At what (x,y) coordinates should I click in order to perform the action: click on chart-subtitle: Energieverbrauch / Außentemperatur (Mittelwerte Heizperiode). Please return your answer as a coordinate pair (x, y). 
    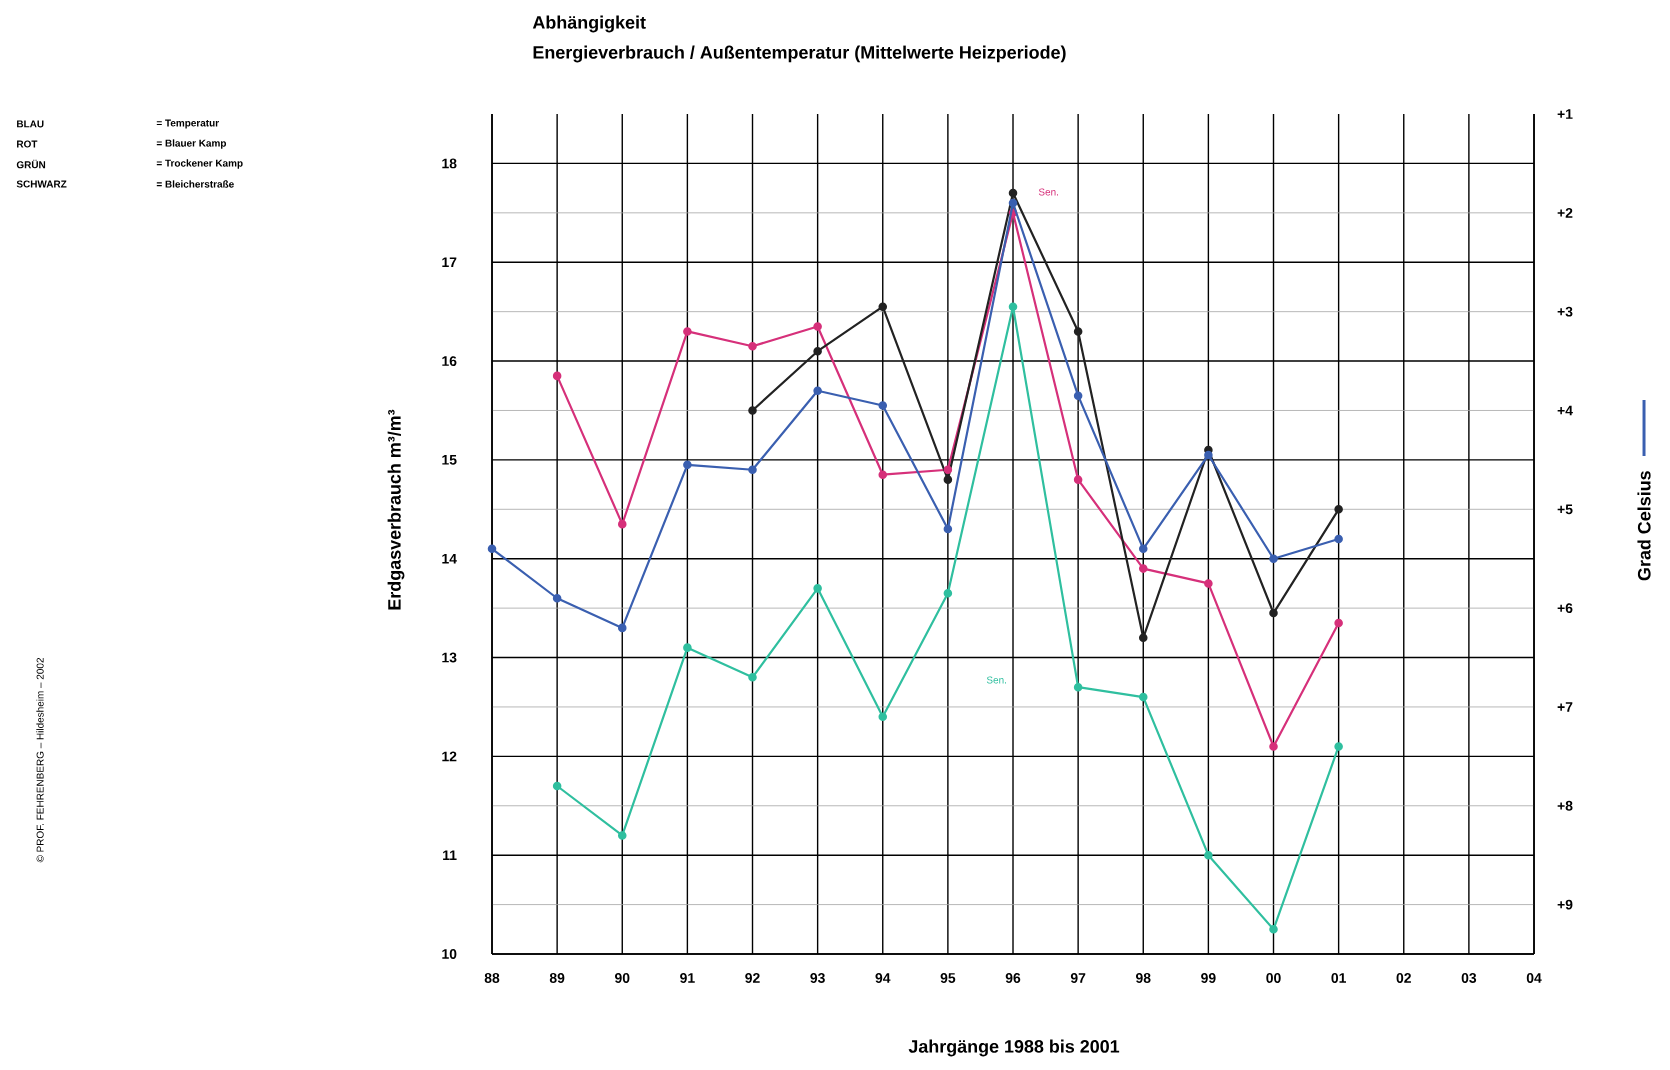
    Looking at the image, I should click on (799, 54).